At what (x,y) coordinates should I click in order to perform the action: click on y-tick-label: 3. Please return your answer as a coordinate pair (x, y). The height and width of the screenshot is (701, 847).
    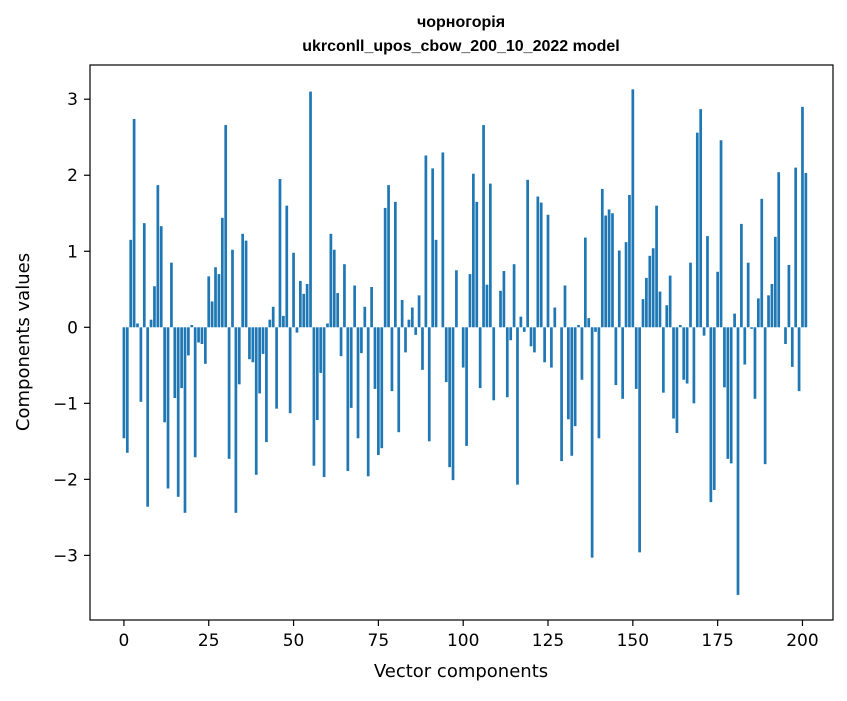
    Looking at the image, I should click on (72, 100).